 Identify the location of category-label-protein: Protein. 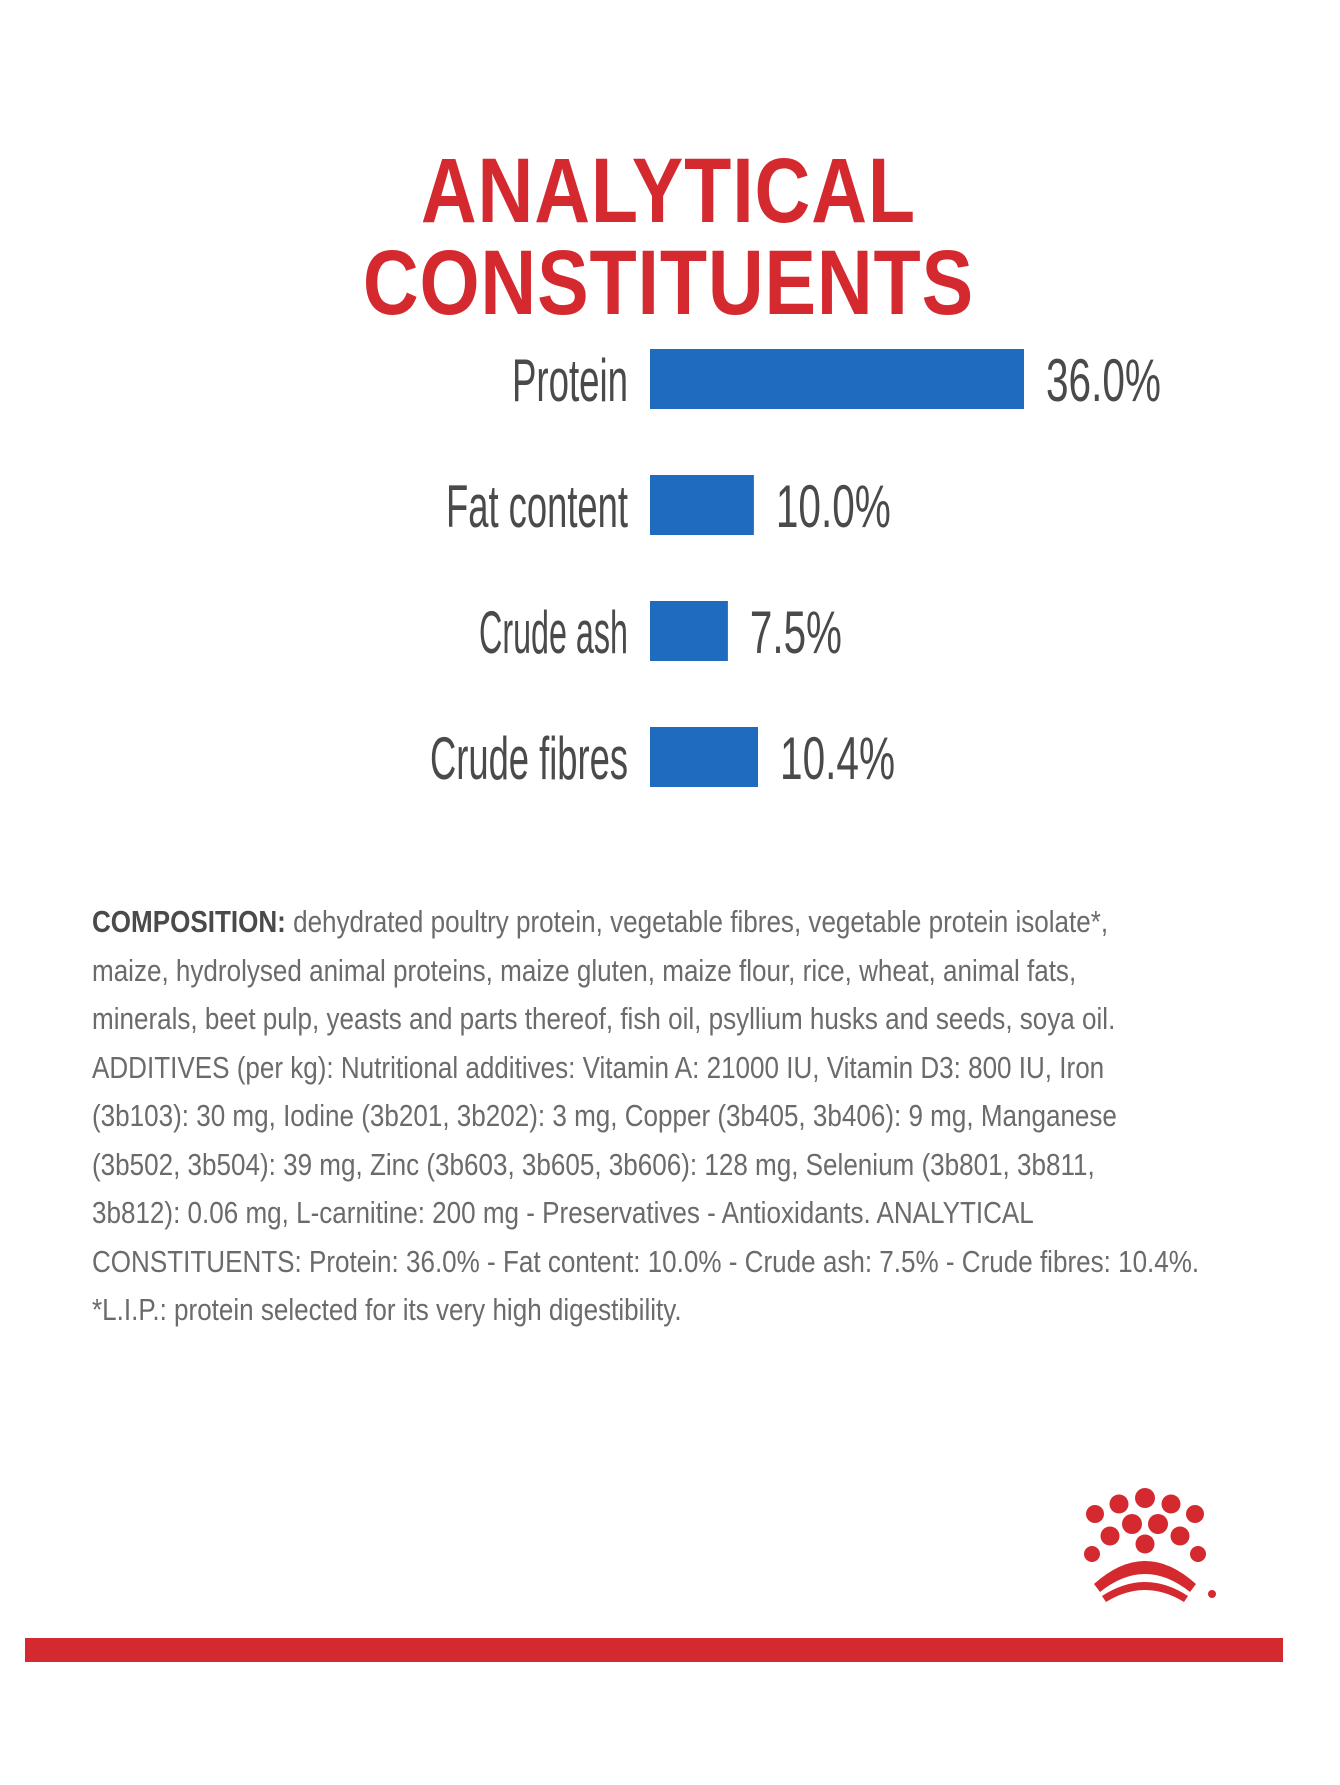
(570, 380).